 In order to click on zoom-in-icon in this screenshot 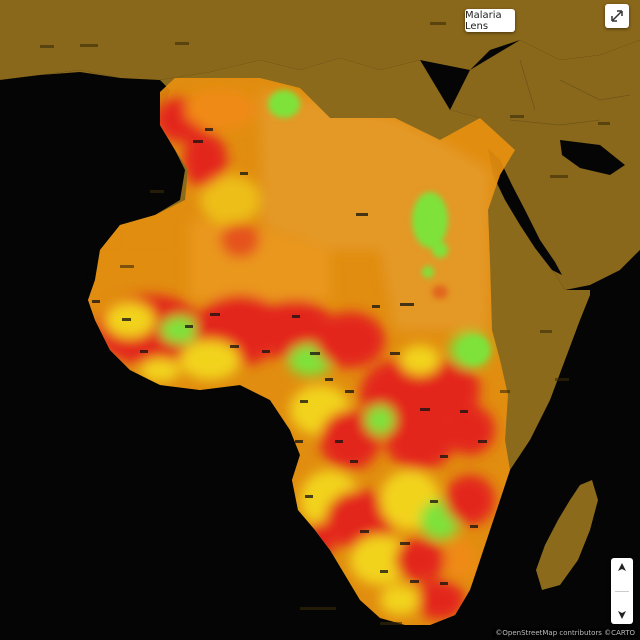, I will do `click(622, 569)`.